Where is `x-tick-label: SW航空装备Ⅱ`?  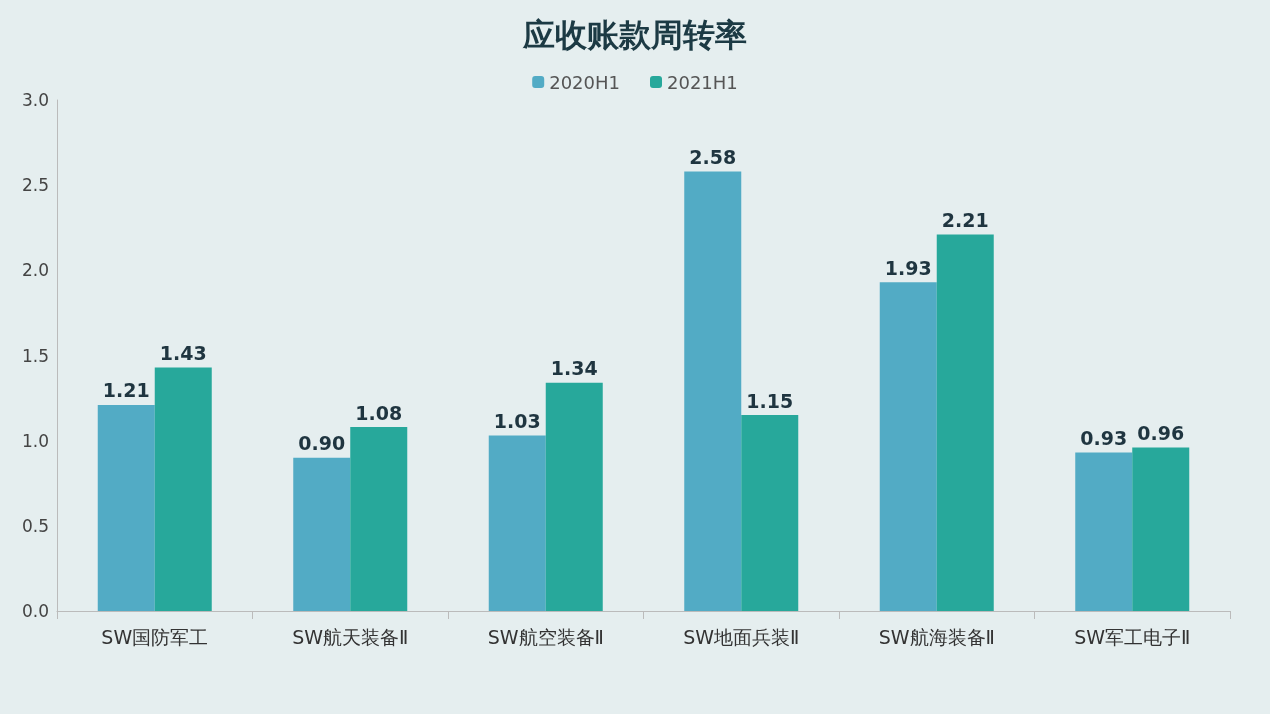
x-tick-label: SW航空装备Ⅱ is located at coordinates (545, 636).